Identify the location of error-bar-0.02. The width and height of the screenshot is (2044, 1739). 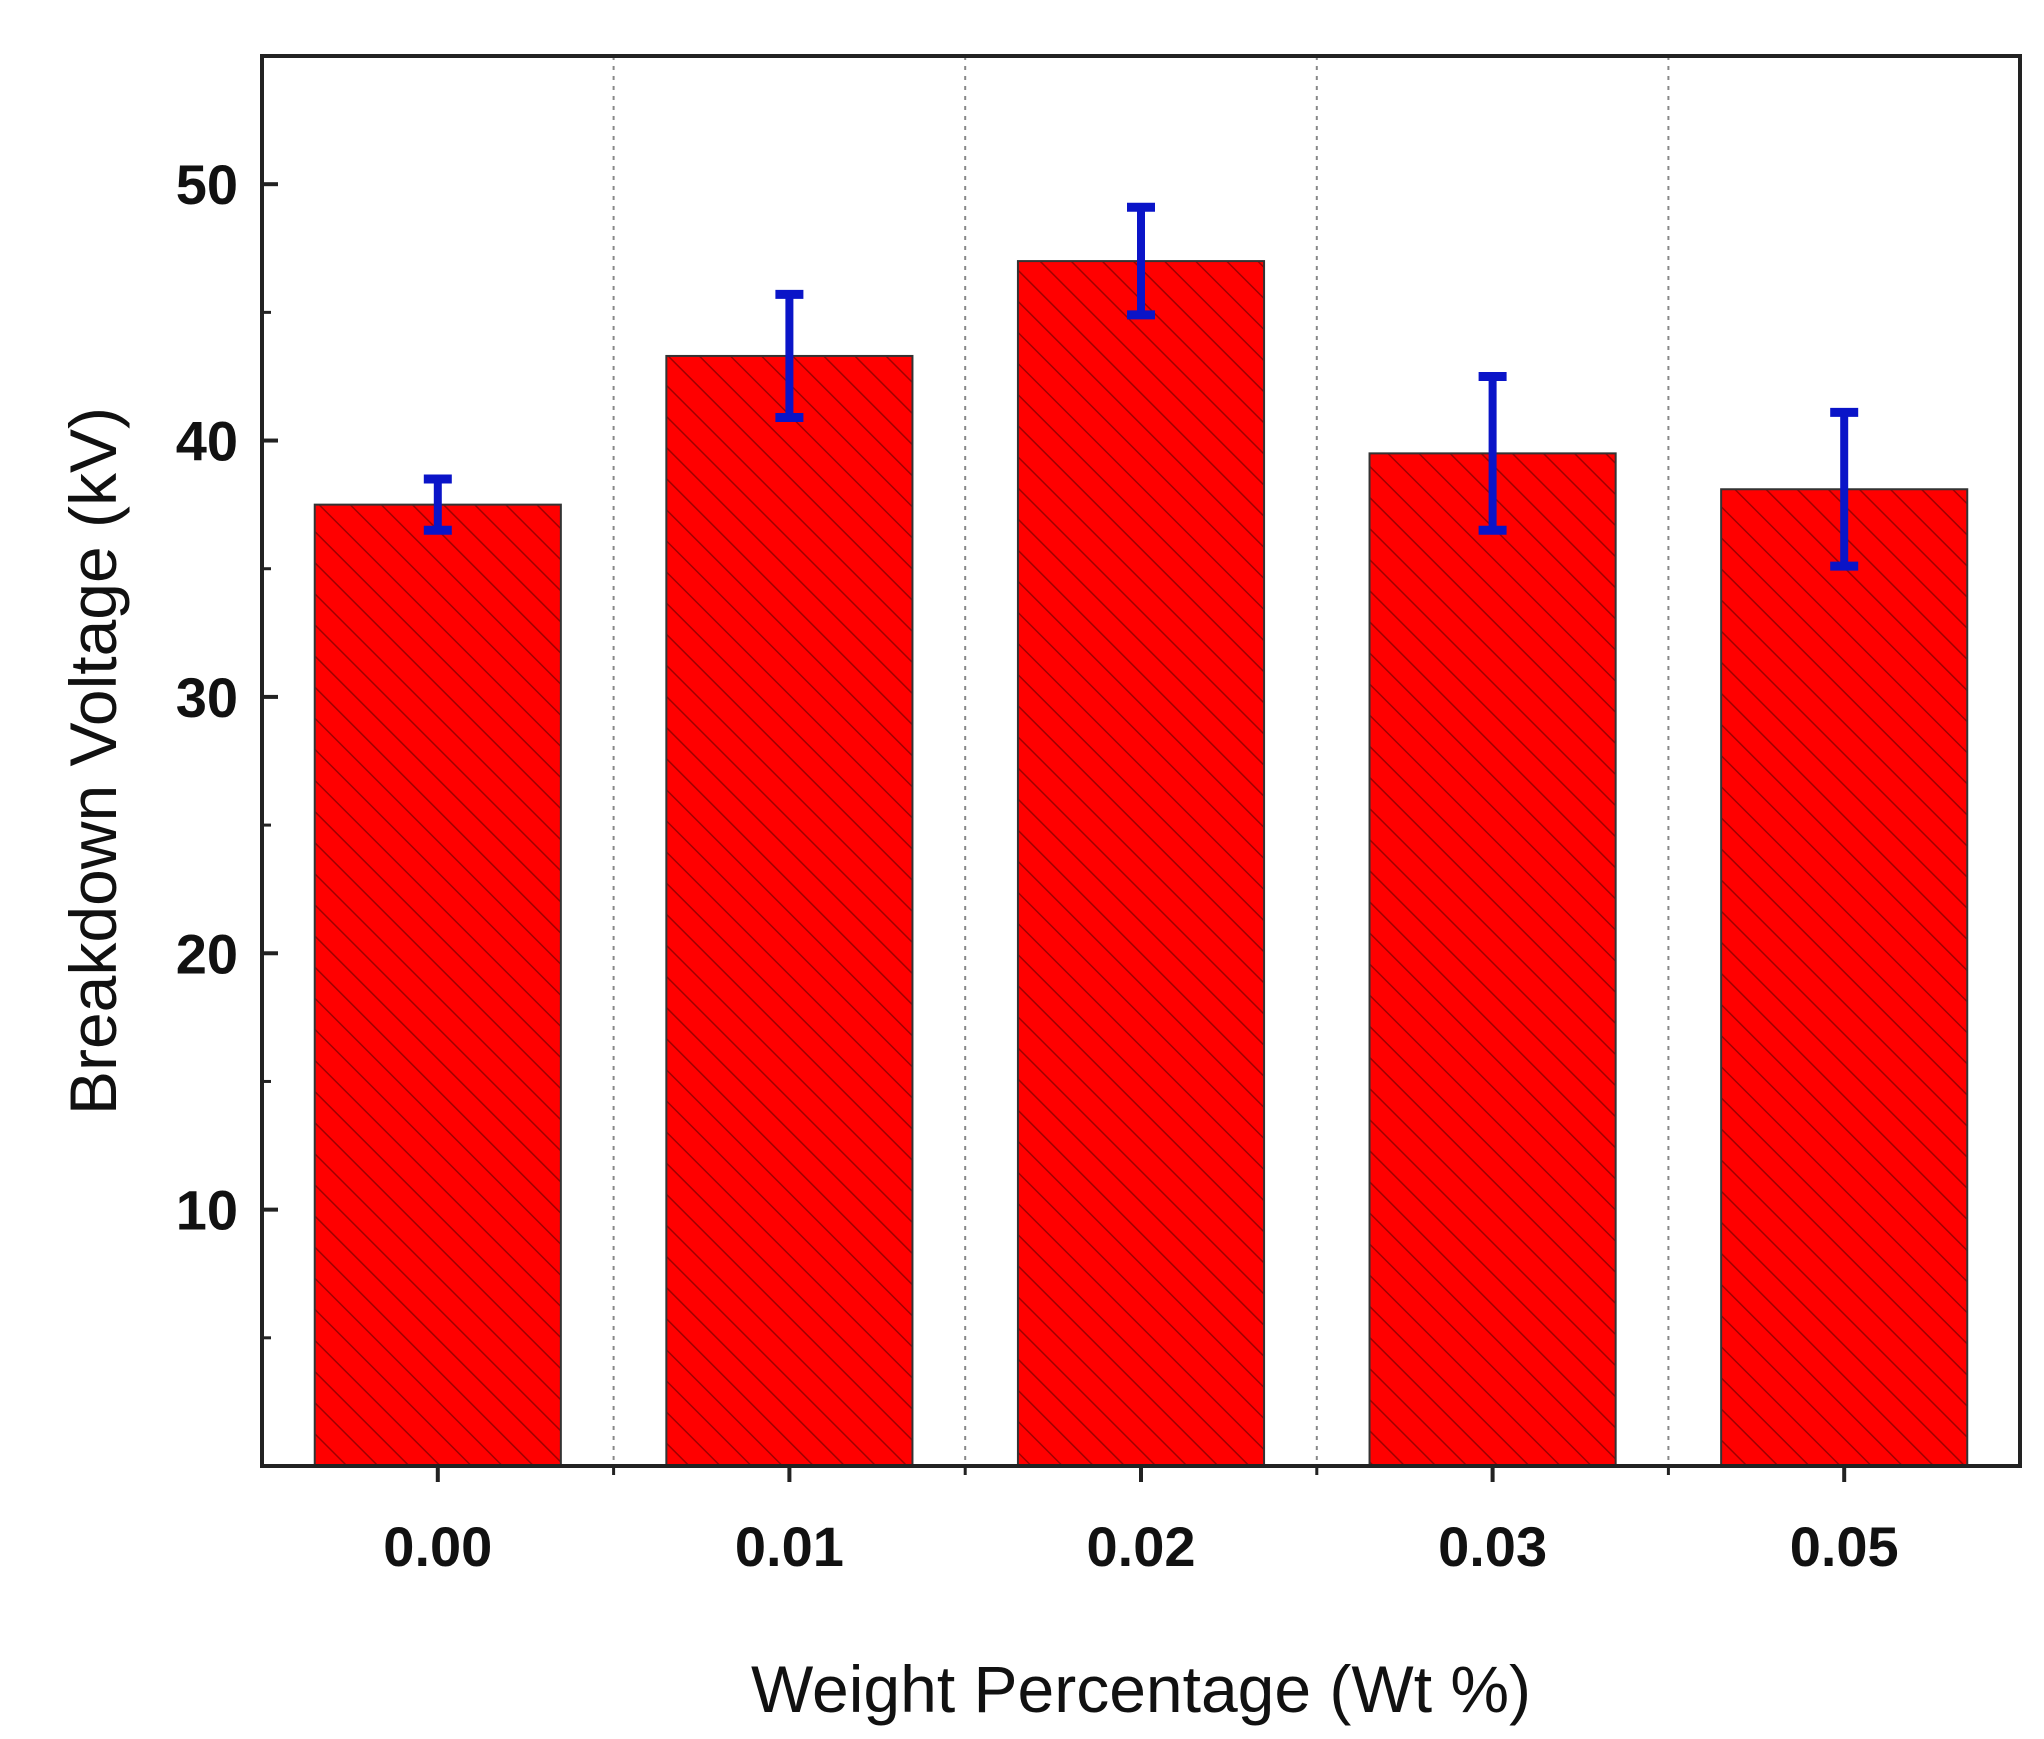
(1141, 261).